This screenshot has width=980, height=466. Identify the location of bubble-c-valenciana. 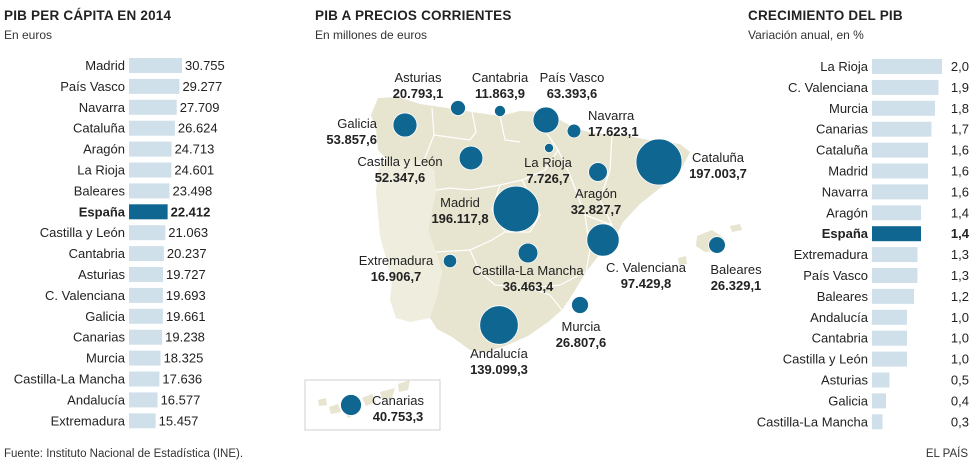
(603, 240).